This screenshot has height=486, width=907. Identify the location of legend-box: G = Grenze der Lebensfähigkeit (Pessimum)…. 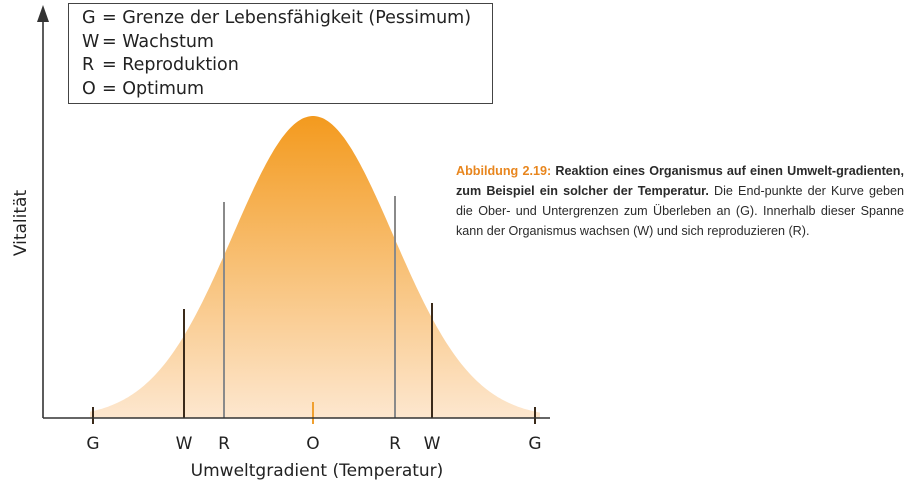
(280, 53).